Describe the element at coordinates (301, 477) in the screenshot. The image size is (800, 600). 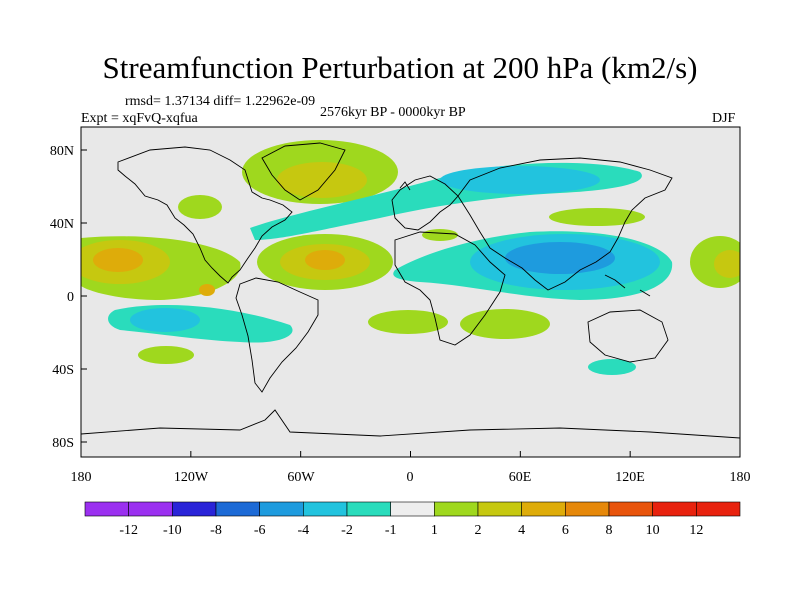
I see `lon-label: 60W` at that location.